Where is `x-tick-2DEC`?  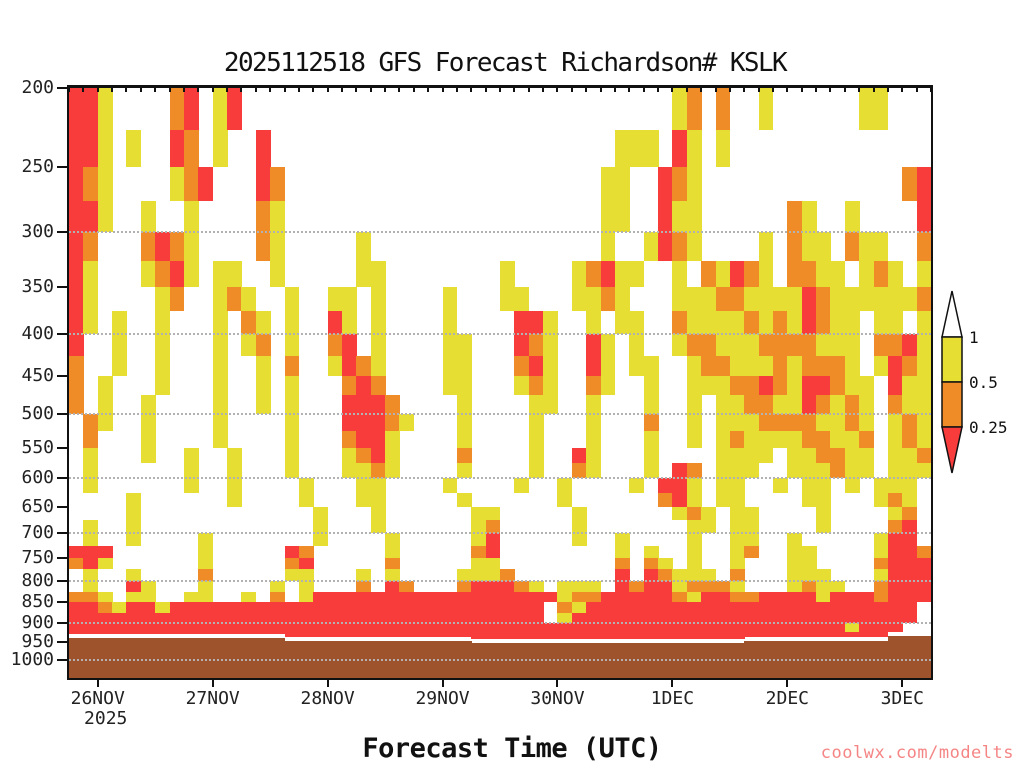
x-tick-2DEC is located at coordinates (787, 682).